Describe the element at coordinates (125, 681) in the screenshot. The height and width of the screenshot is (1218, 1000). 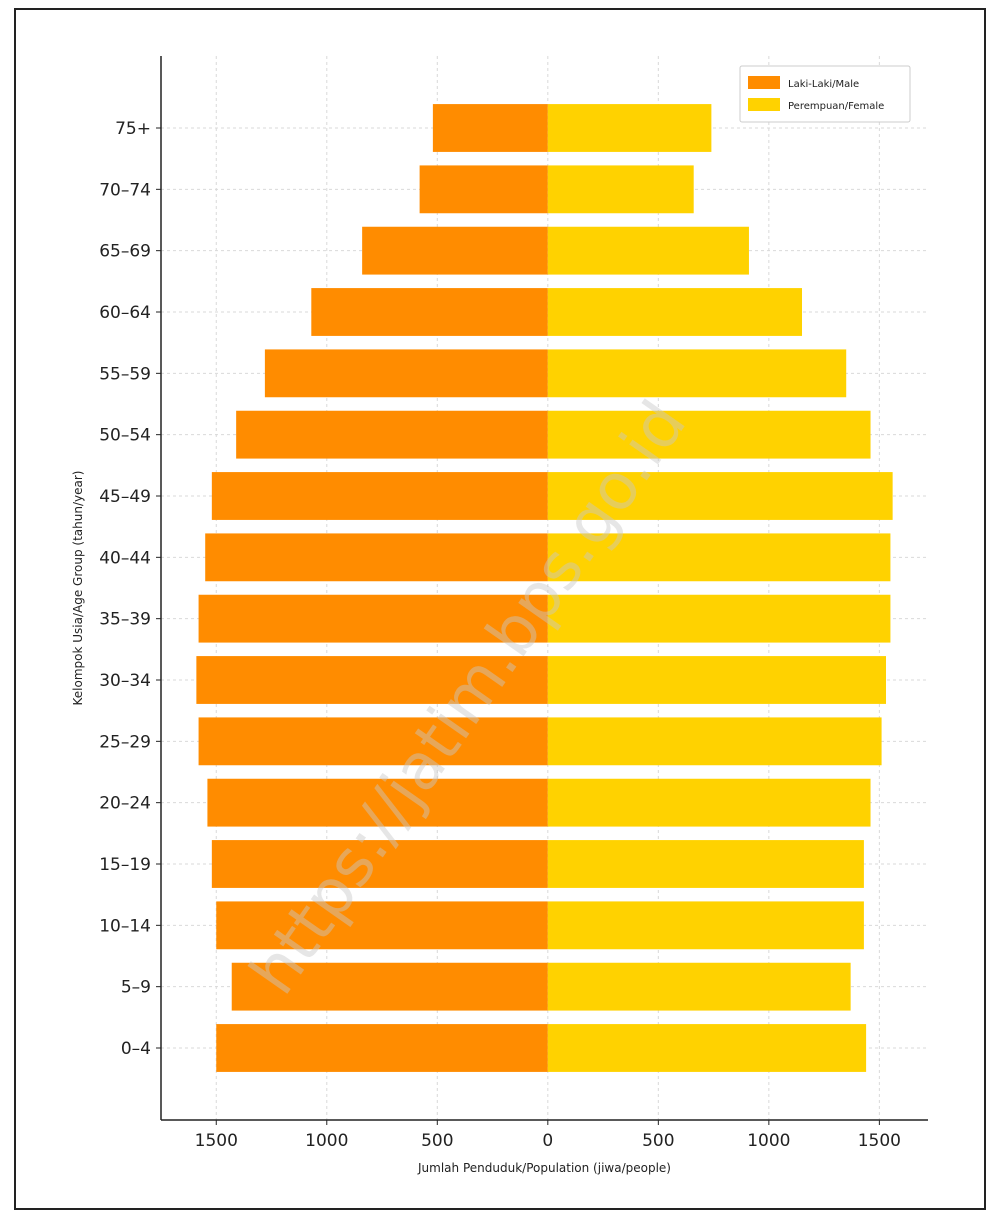
I see `y-tick-label-30-34: 30–34` at that location.